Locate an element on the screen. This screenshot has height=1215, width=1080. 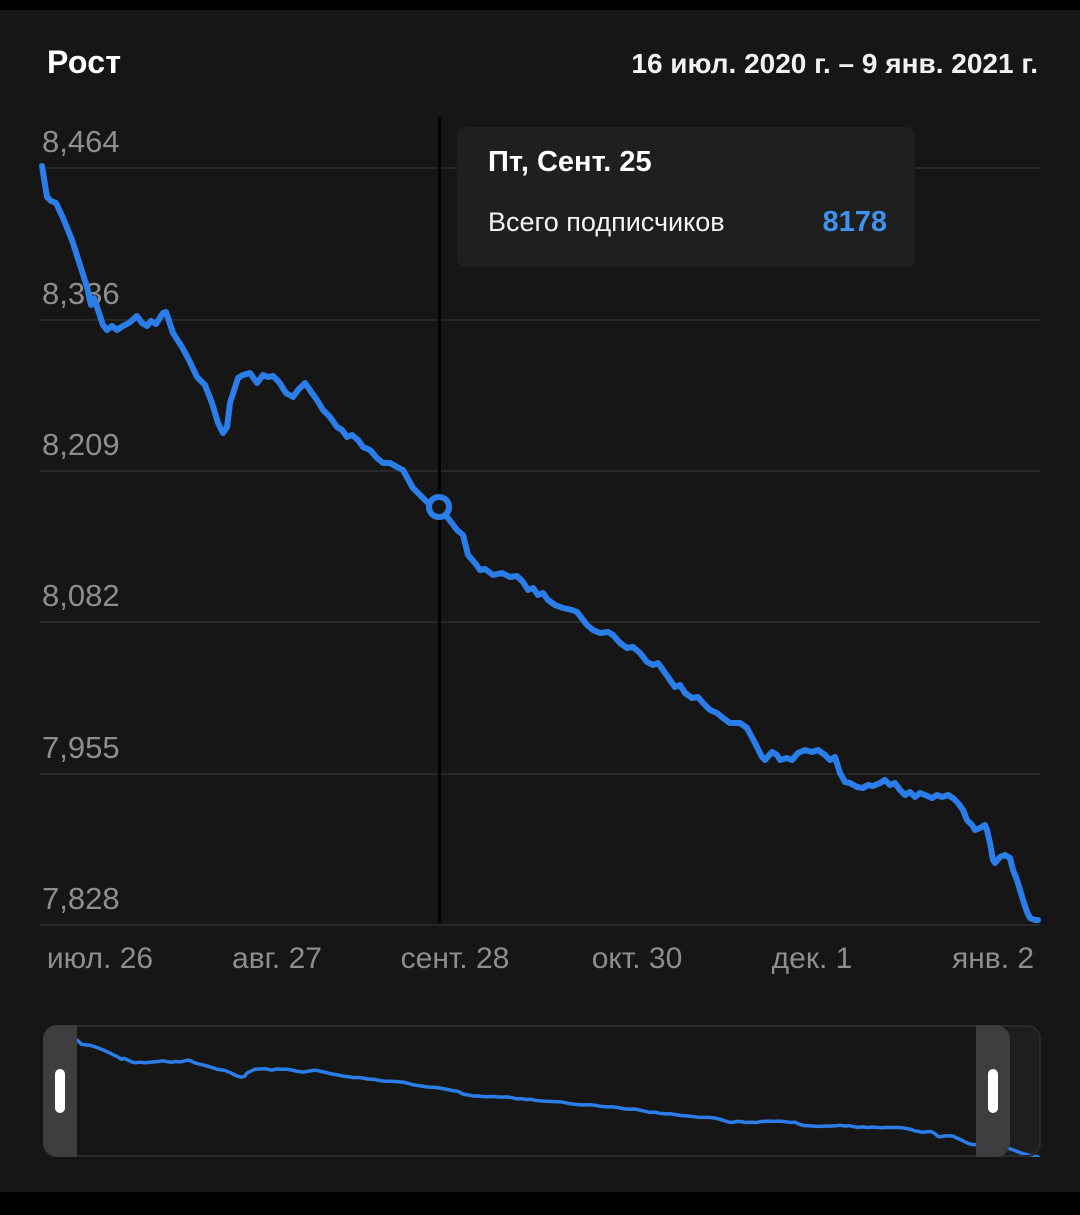
tooltip-date: Пт, Сент. 25 is located at coordinates (570, 162).